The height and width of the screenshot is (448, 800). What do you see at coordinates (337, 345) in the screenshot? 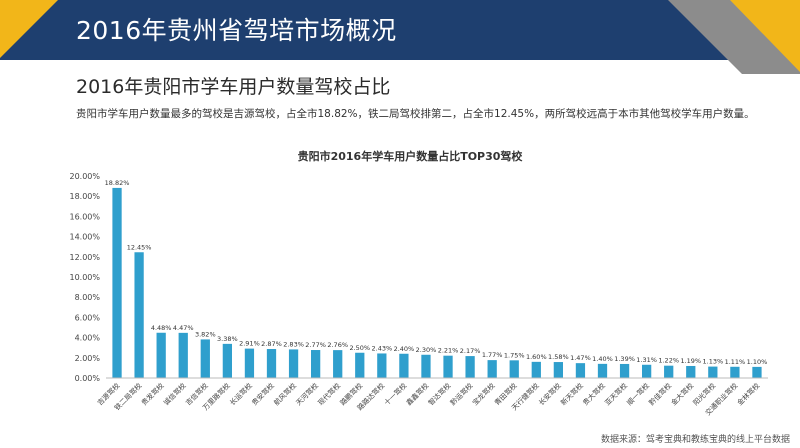
I see `bar-value-label: 2.76%` at bounding box center [337, 345].